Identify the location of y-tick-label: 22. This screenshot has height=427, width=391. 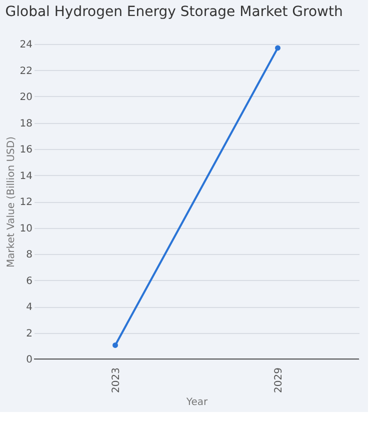
(26, 71).